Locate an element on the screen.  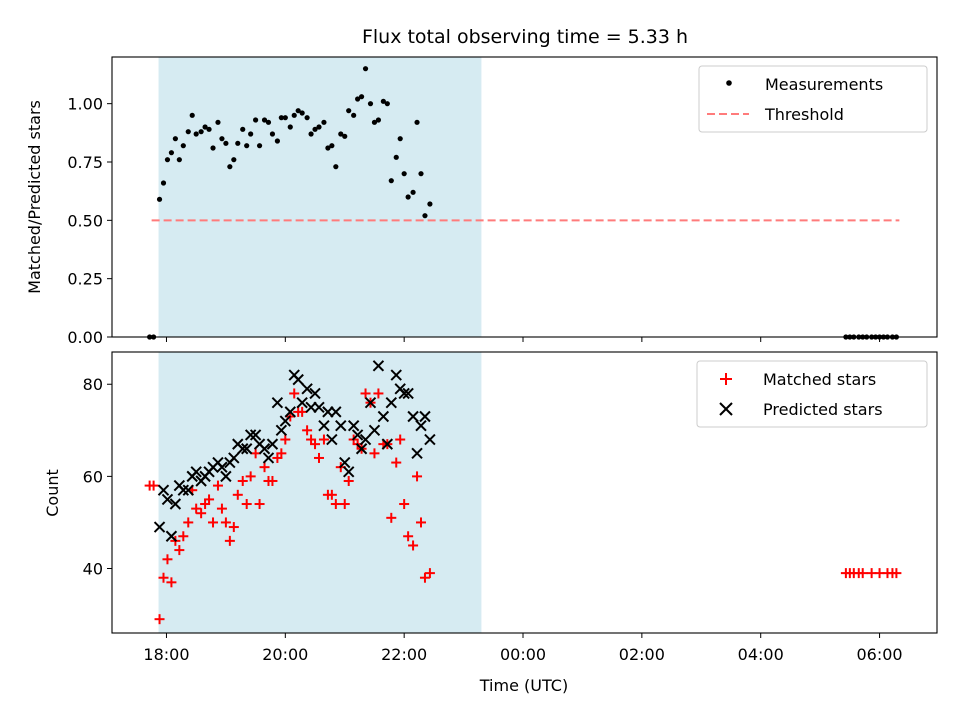
chart-title: Flux total observing time = 5.33 h is located at coordinates (525, 37).